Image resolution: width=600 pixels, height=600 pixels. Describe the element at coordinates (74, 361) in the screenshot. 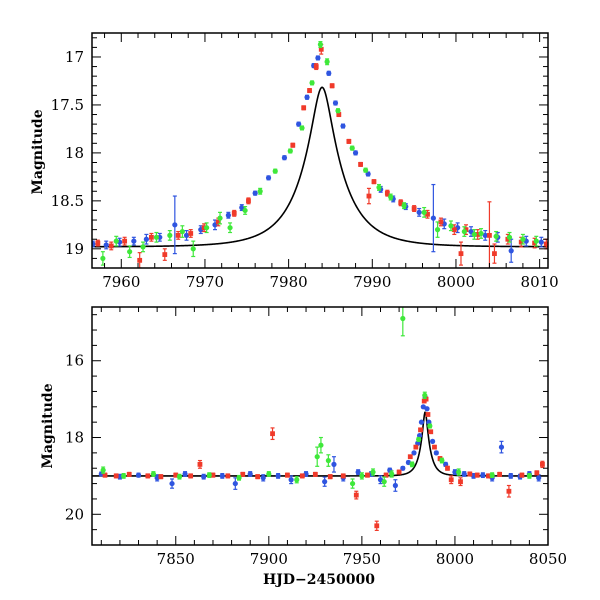

I see `bottom-y-tick-label: 16` at that location.